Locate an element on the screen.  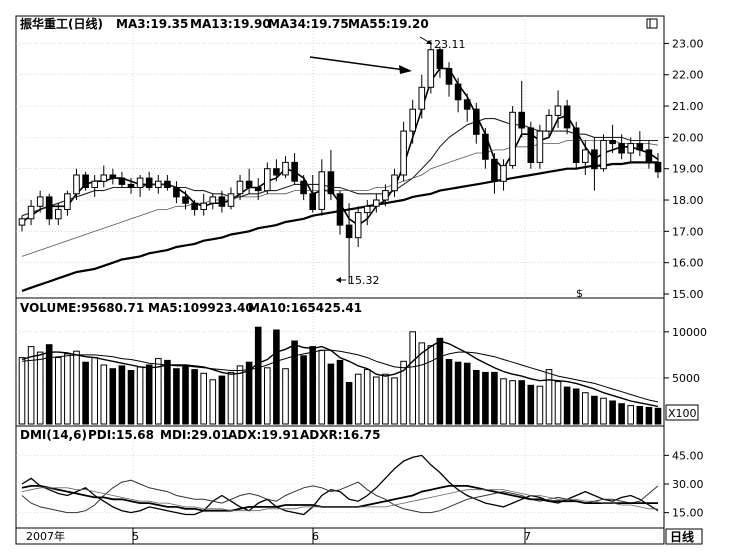
volume-unit-label: X100 is located at coordinates (682, 413).